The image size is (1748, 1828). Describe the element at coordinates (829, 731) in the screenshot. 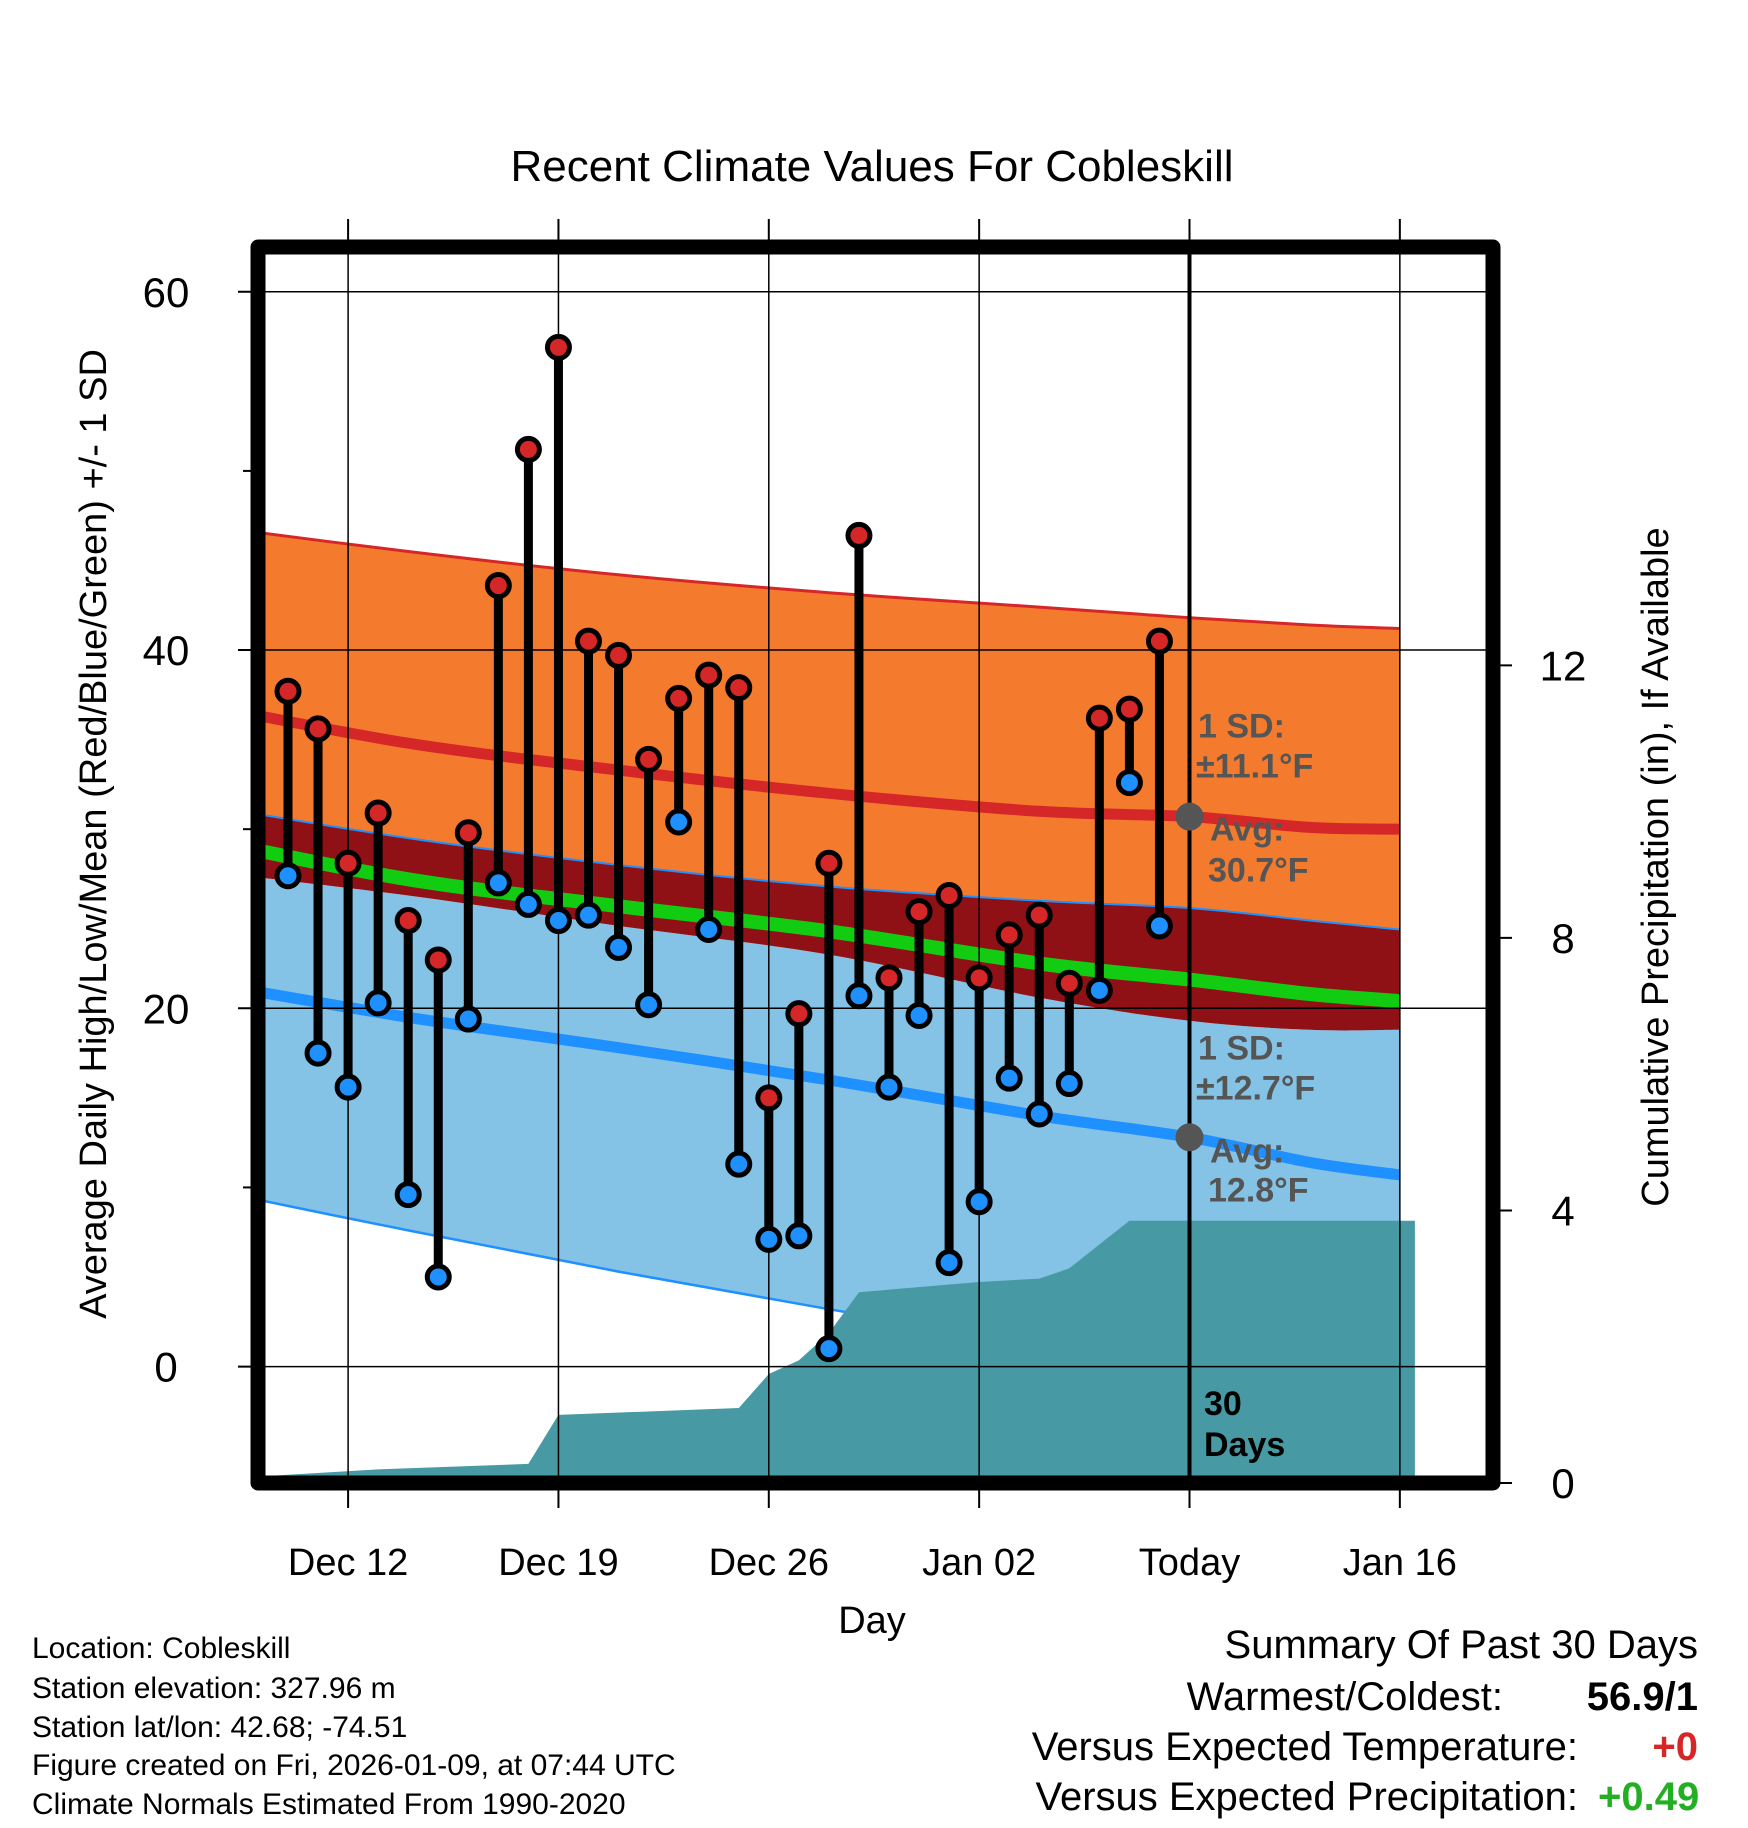

I see `high-sd-band` at that location.